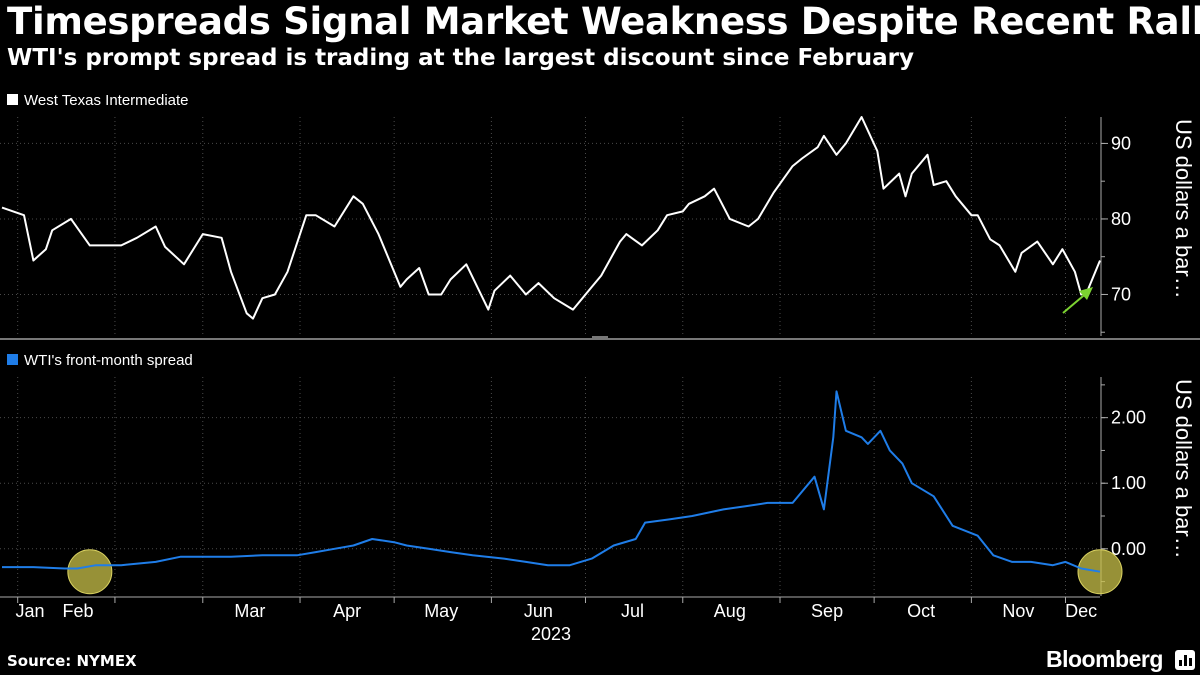  I want to click on brand-logo: Bloomberg, so click(1104, 659).